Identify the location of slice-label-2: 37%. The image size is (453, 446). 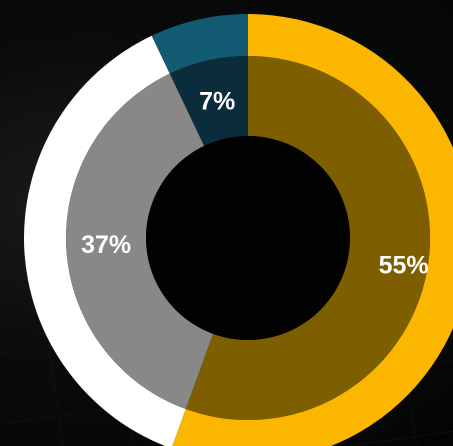
(106, 245).